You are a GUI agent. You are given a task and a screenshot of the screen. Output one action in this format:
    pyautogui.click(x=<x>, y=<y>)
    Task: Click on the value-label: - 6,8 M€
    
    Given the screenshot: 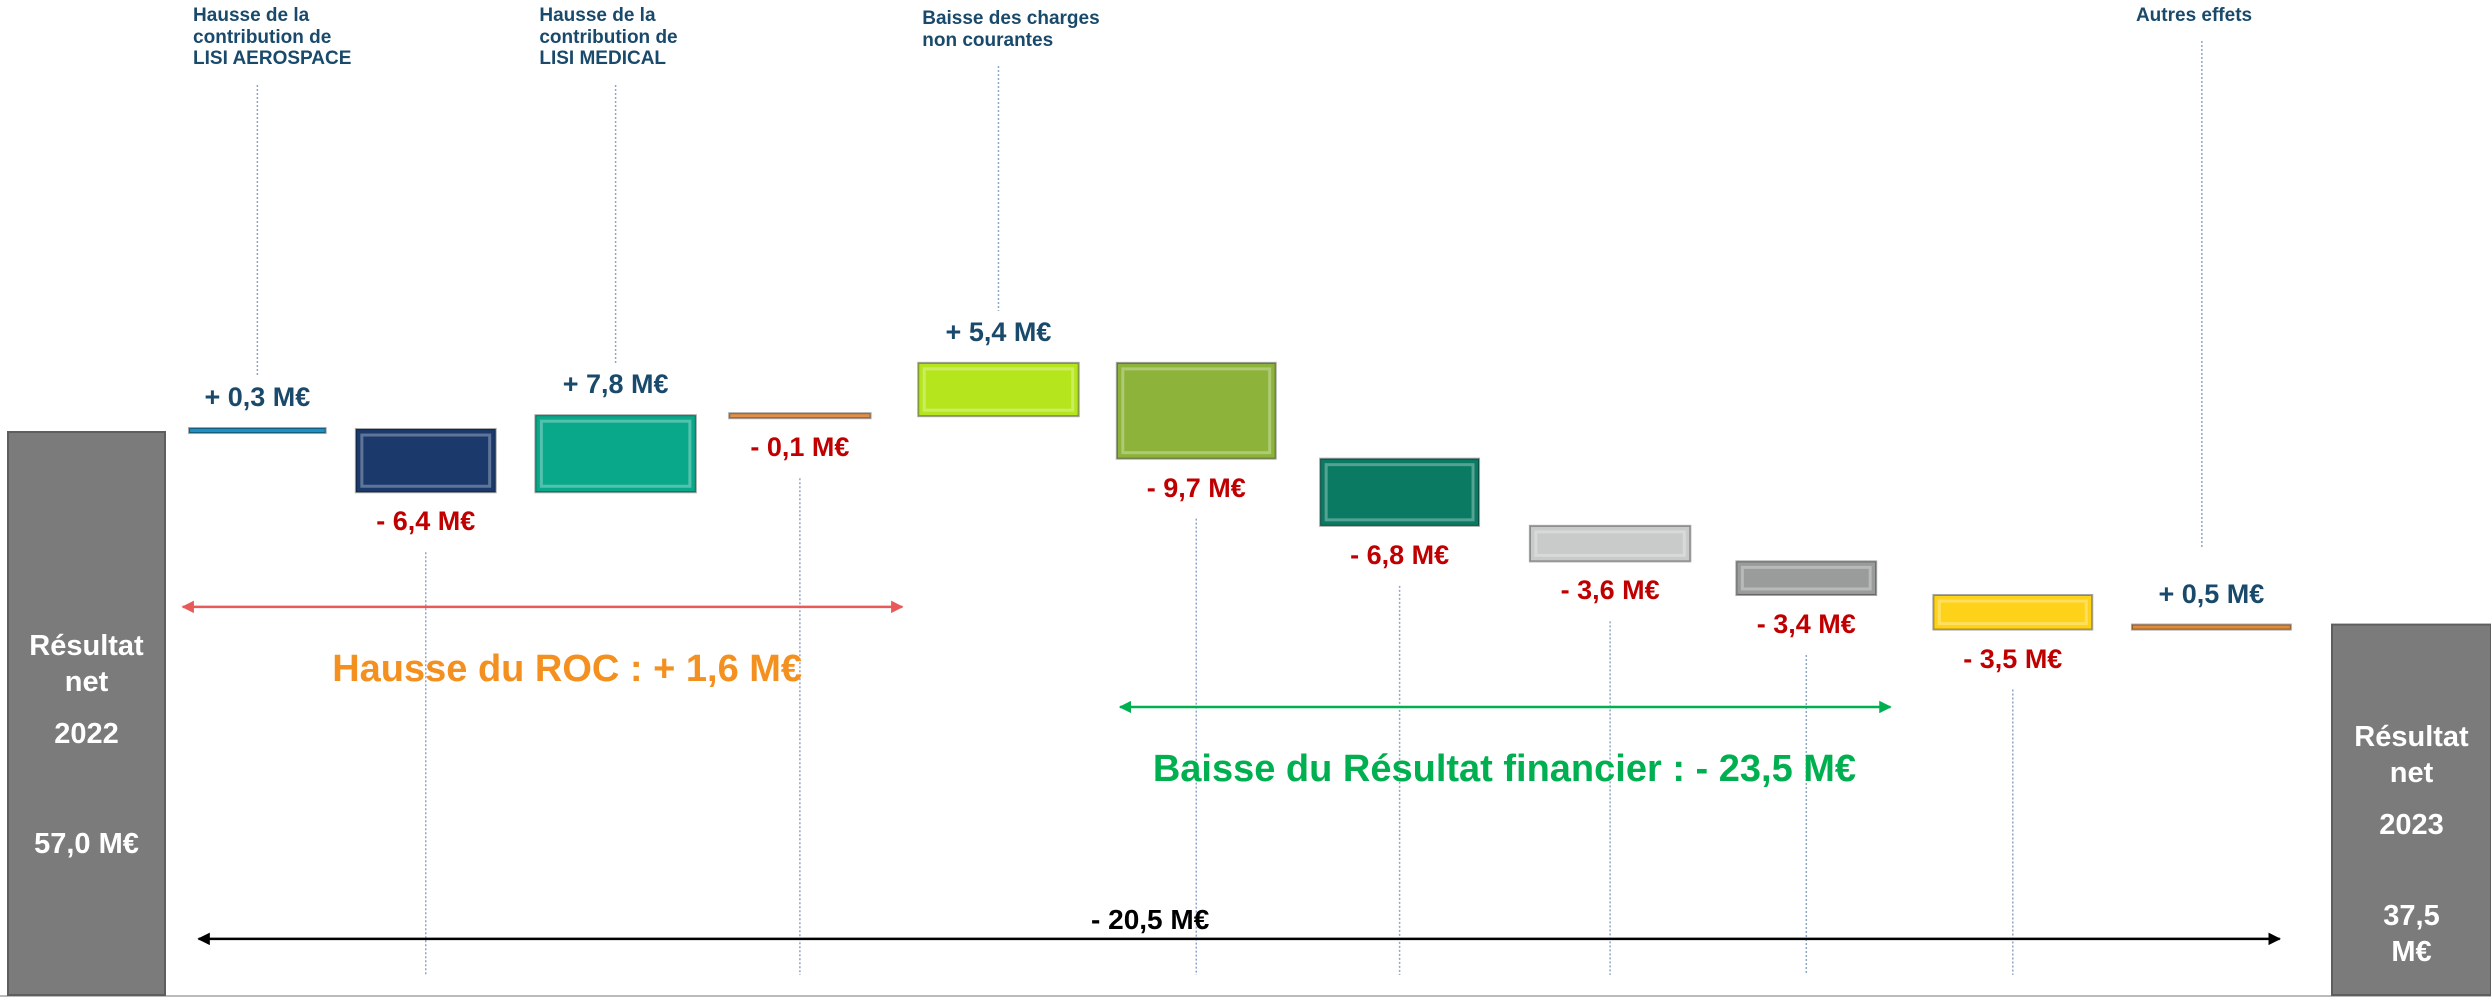 What is the action you would take?
    pyautogui.click(x=1400, y=554)
    